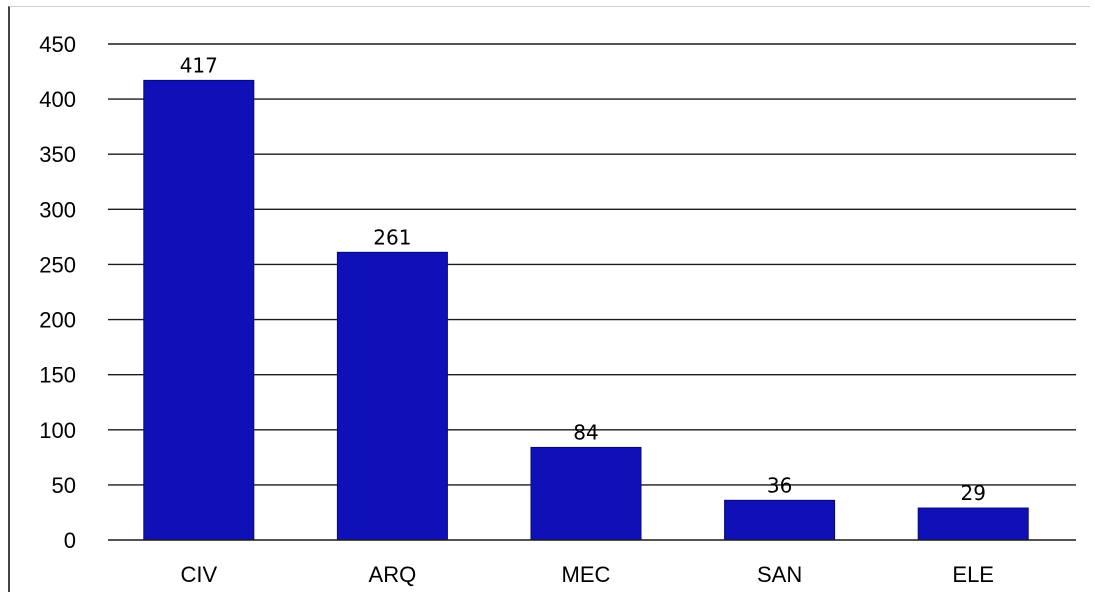 Image resolution: width=1095 pixels, height=595 pixels. Describe the element at coordinates (57, 154) in the screenshot. I see `y-tick-label: 350` at that location.